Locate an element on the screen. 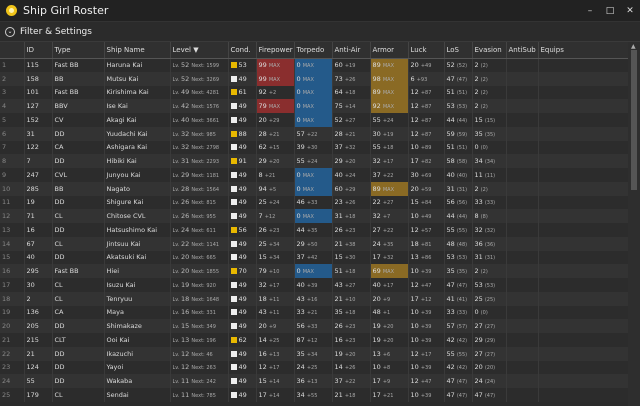  ship-id: 55 is located at coordinates (38, 381).